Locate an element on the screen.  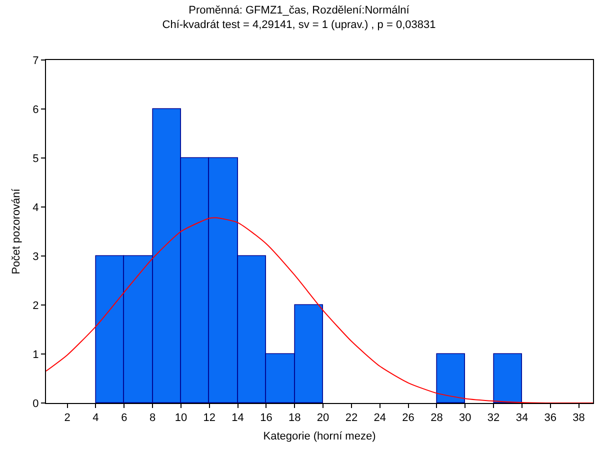
x-tick-label: 8 is located at coordinates (152, 418).